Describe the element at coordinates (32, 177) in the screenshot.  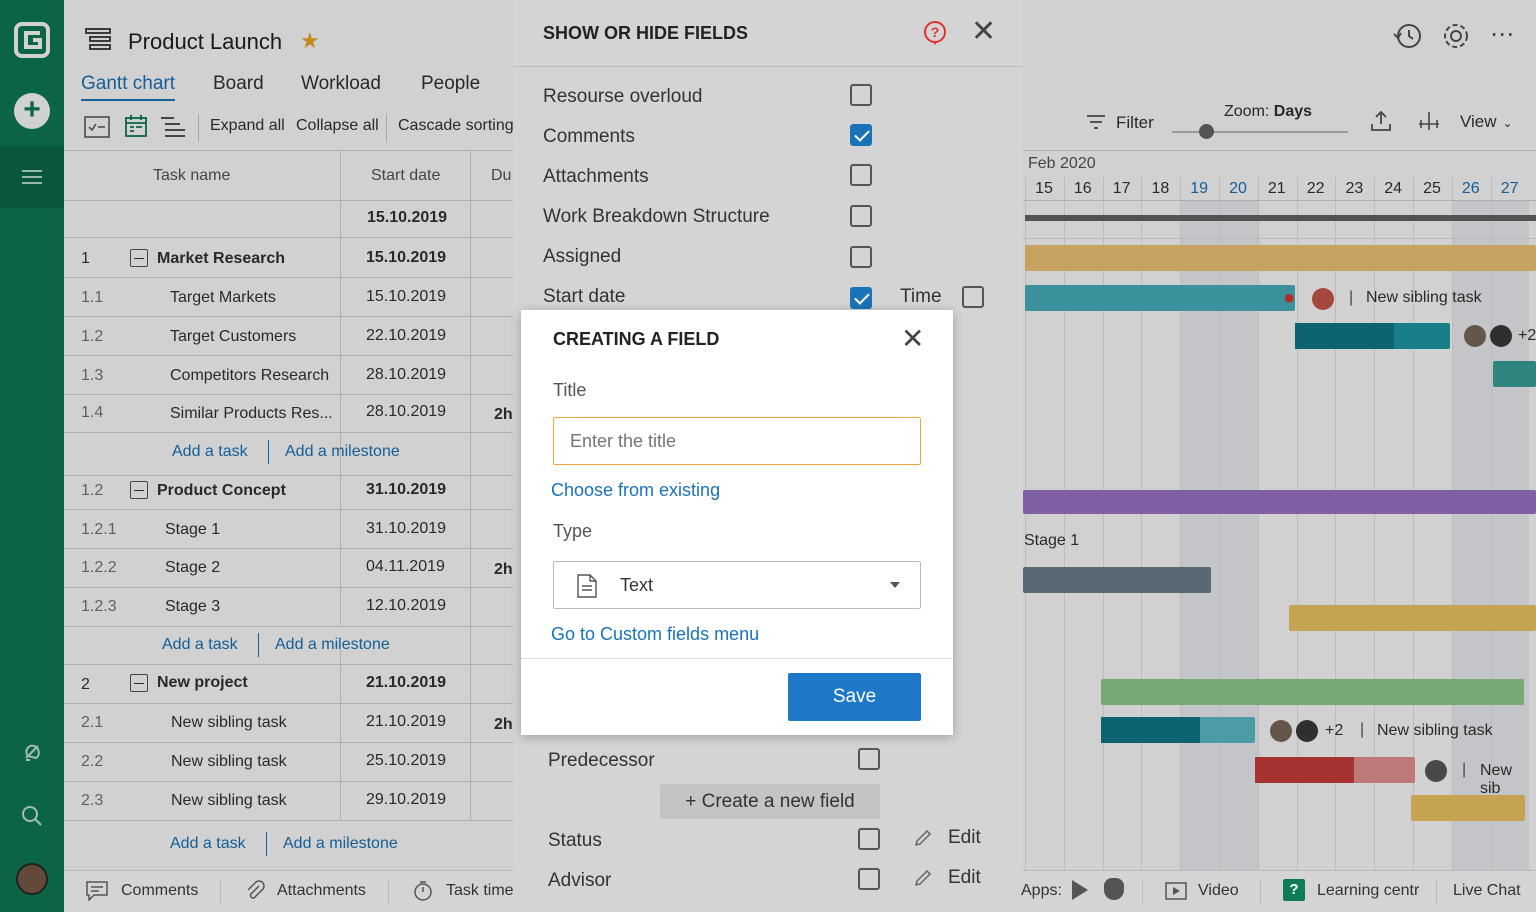
I see `menu-icon` at that location.